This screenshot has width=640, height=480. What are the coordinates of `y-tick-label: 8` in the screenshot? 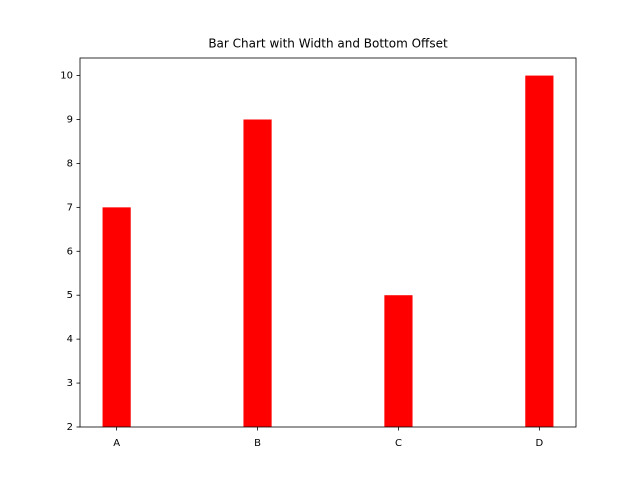 It's located at (70, 163).